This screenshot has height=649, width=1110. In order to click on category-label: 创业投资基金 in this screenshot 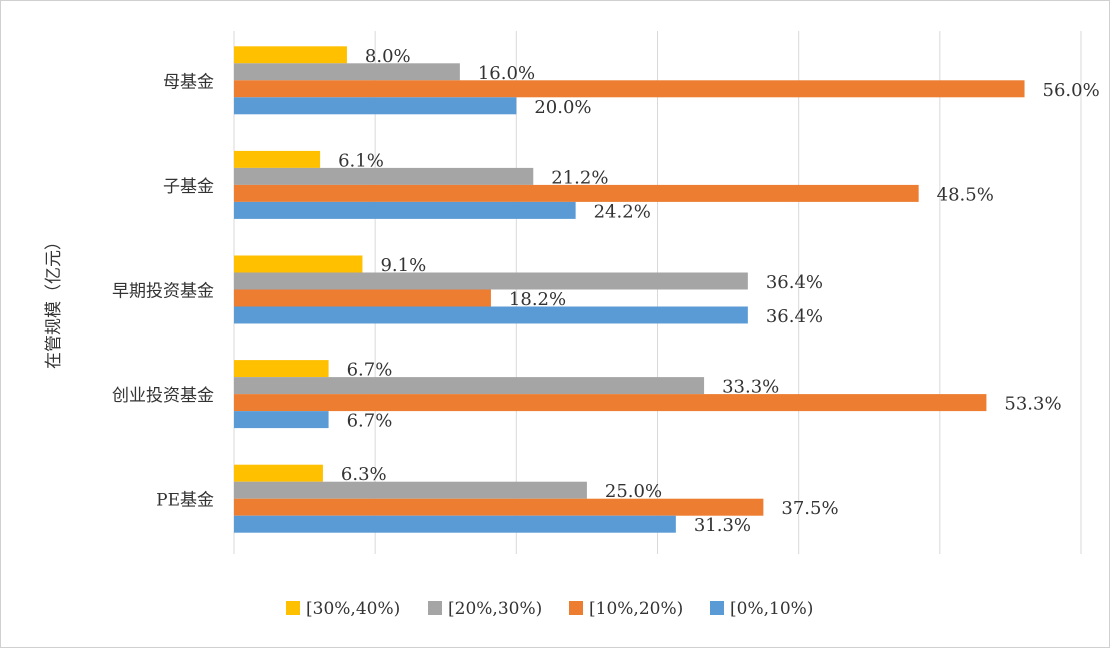, I will do `click(163, 396)`.